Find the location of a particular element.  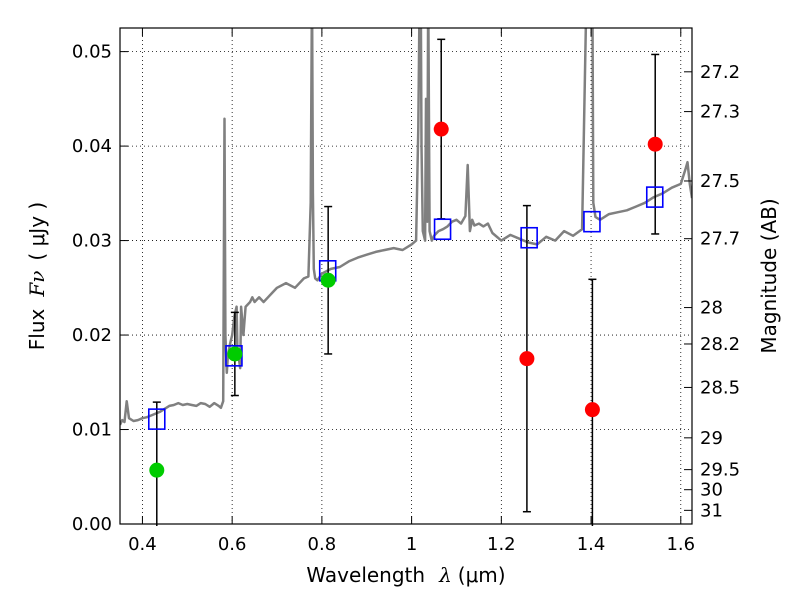

x-axis-title: Wavelength λ (μm) is located at coordinates (405, 575).